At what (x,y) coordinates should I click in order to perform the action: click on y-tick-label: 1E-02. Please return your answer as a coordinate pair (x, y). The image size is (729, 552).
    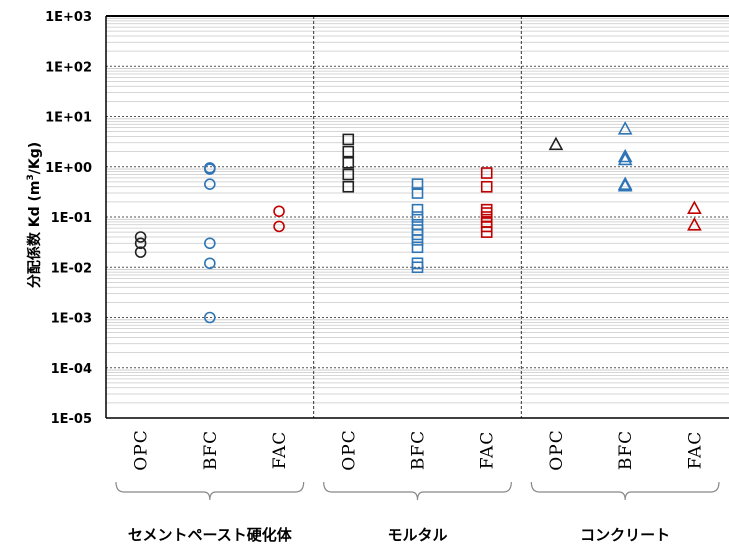
    Looking at the image, I should click on (71, 268).